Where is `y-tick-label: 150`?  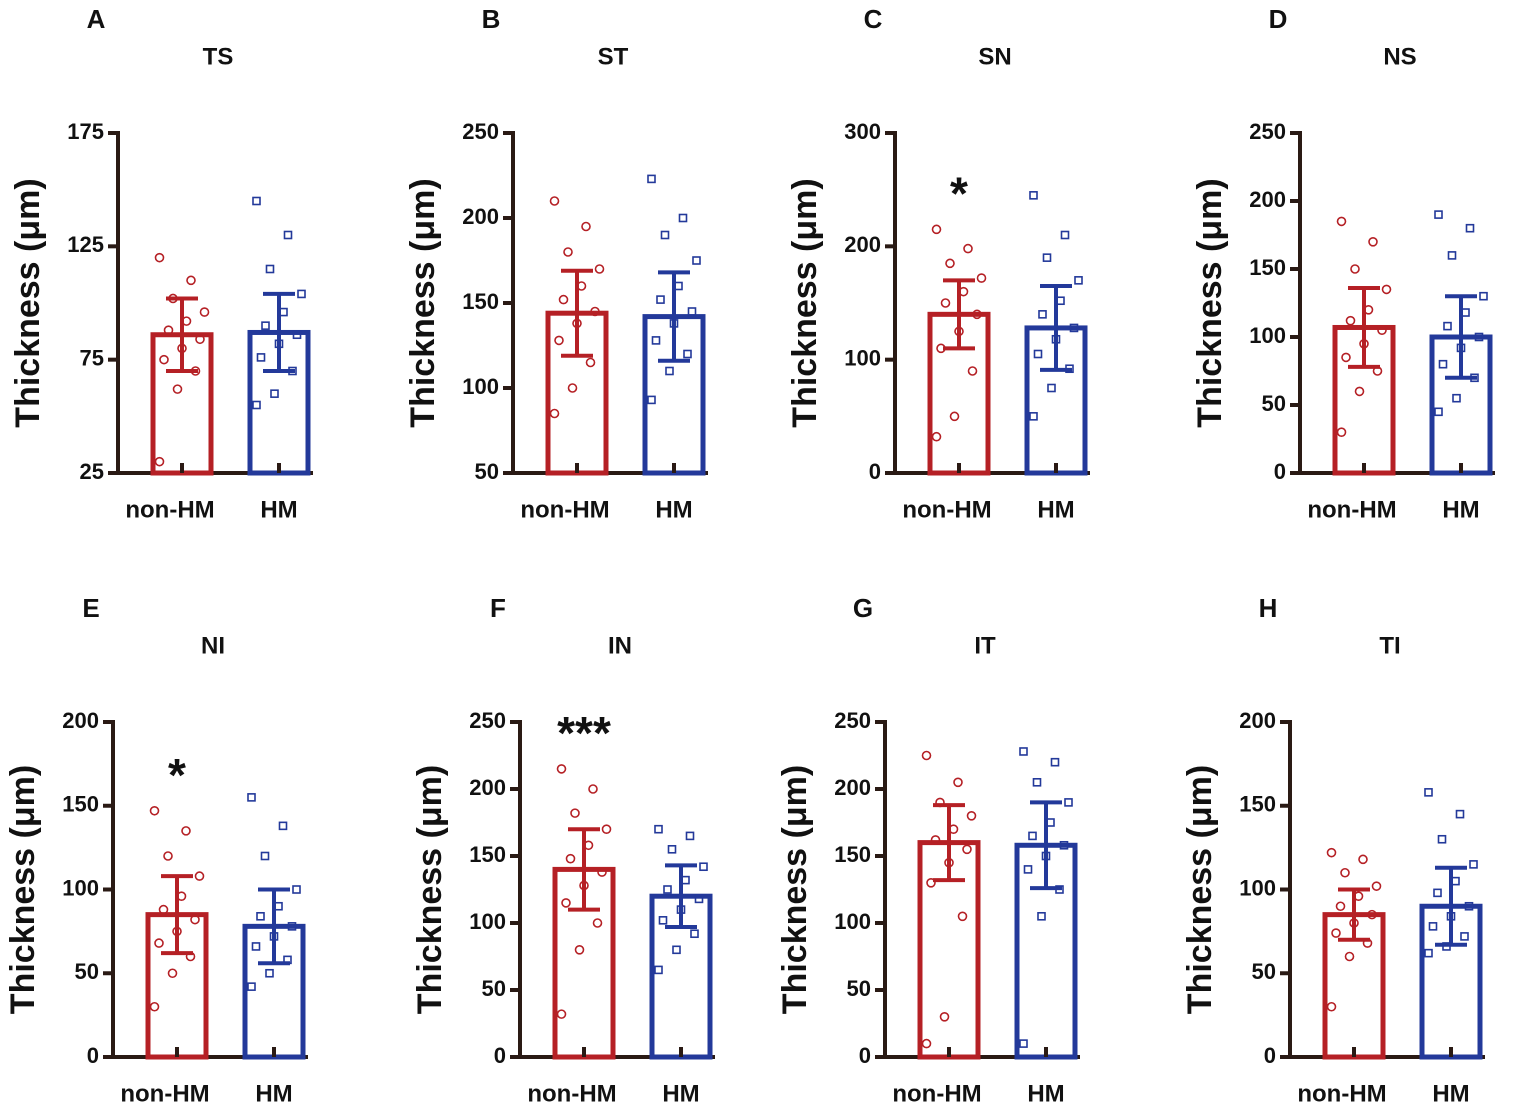 y-tick-label: 150 is located at coordinates (487, 854).